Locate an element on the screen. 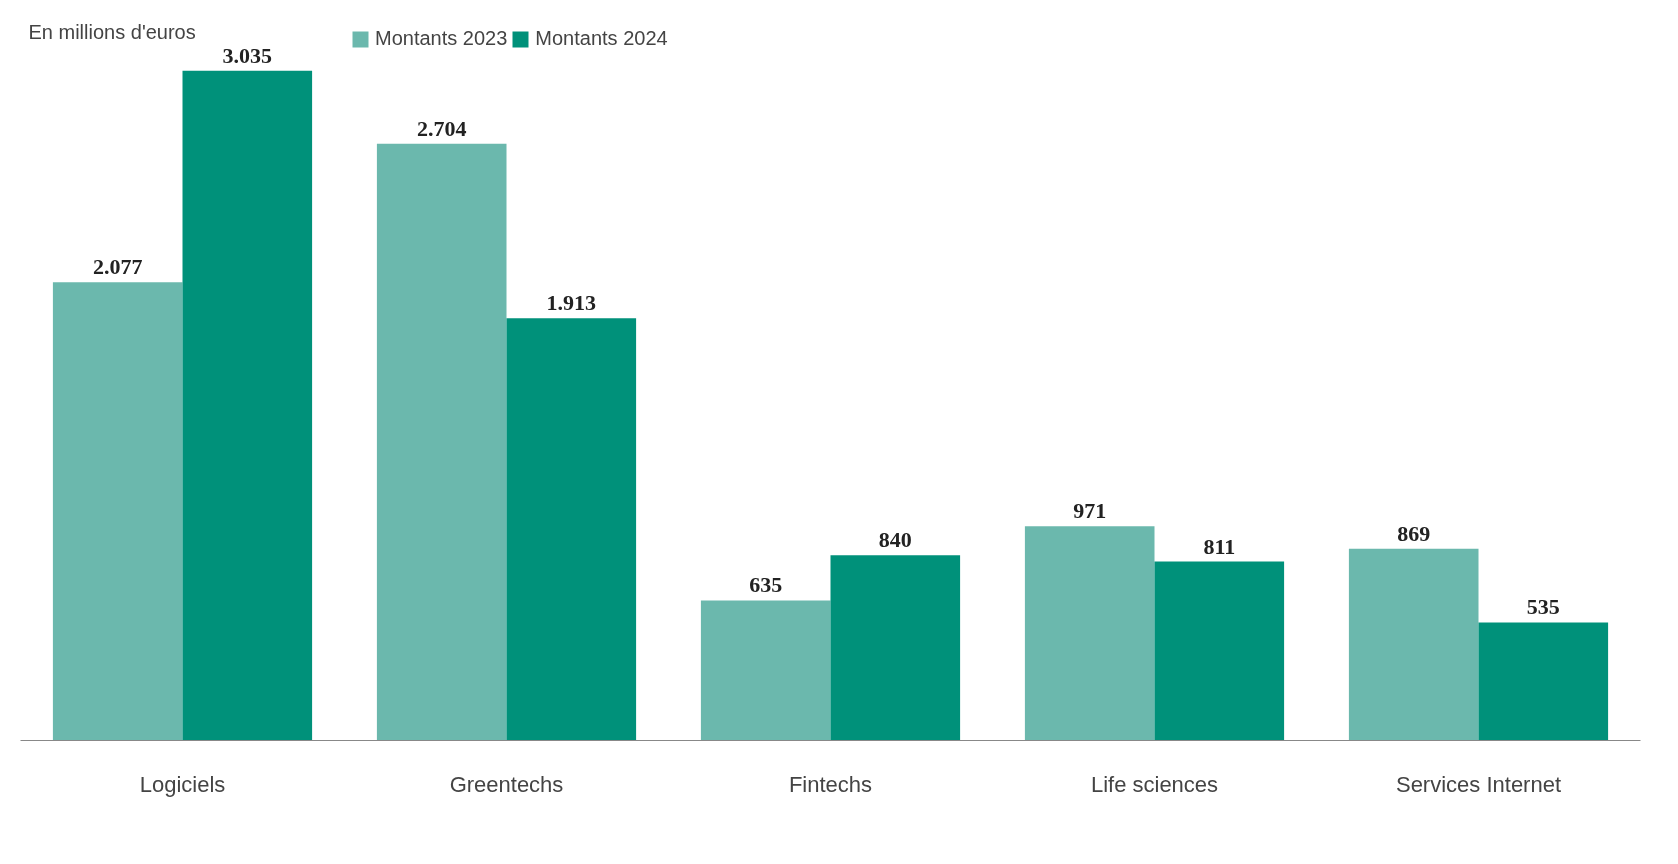 This screenshot has width=1678, height=864. data-label: 2.704 is located at coordinates (441, 128).